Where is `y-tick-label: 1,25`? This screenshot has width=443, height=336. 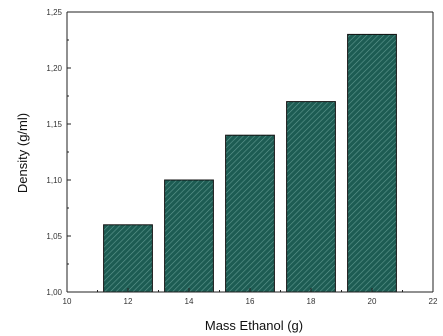
y-tick-label: 1,25 is located at coordinates (54, 12).